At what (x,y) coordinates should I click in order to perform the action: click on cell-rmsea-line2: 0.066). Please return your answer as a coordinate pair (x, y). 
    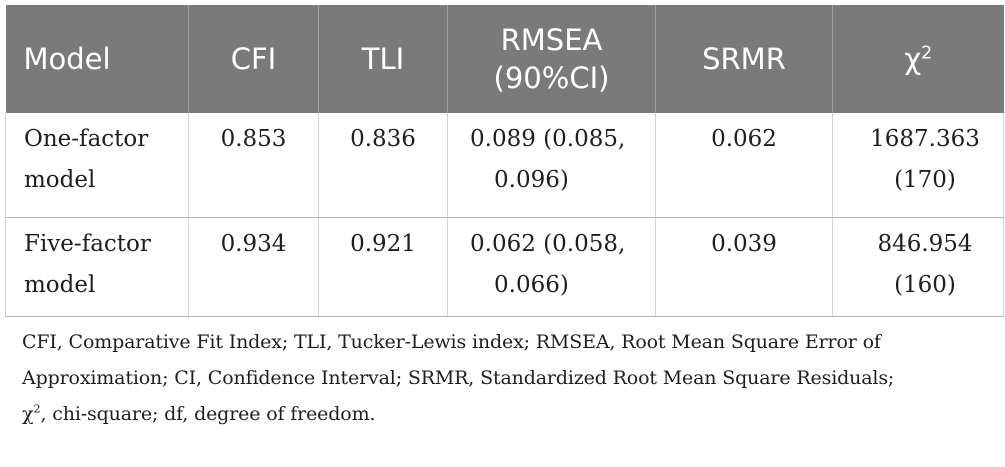
    Looking at the image, I should click on (531, 284).